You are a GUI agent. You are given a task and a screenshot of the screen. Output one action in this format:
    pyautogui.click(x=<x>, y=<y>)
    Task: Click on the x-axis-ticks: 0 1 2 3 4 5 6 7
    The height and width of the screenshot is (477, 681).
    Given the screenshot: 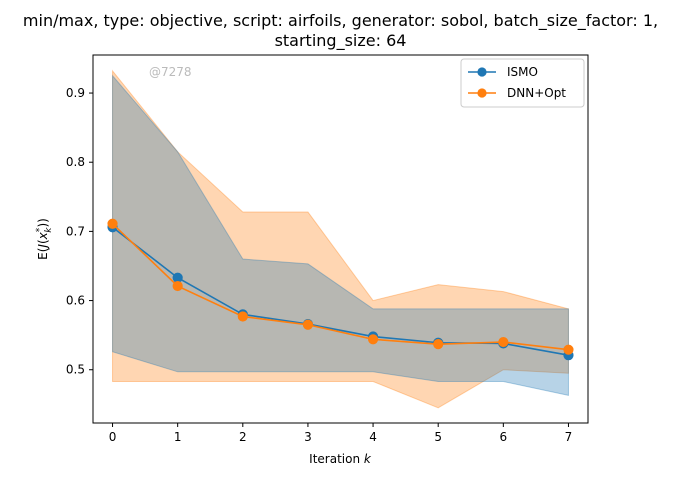 What is the action you would take?
    pyautogui.click(x=341, y=433)
    